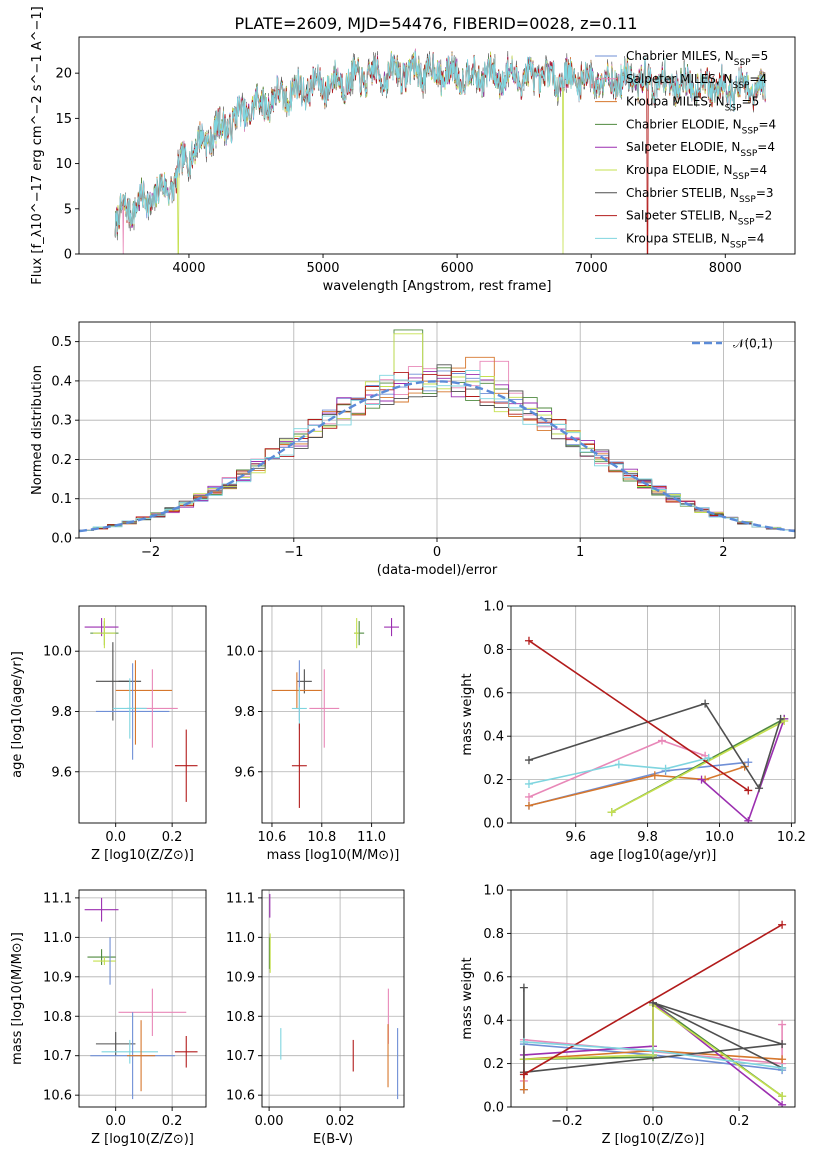 The width and height of the screenshot is (819, 1170). I want to click on weight-series-chabrier-stelib, so click(654, 746).